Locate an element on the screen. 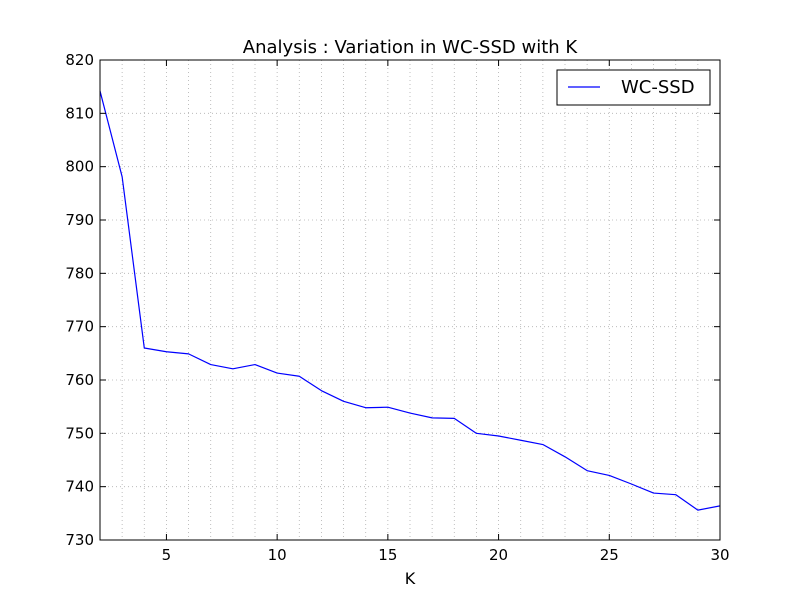  legend: WC-SSD is located at coordinates (633, 87).